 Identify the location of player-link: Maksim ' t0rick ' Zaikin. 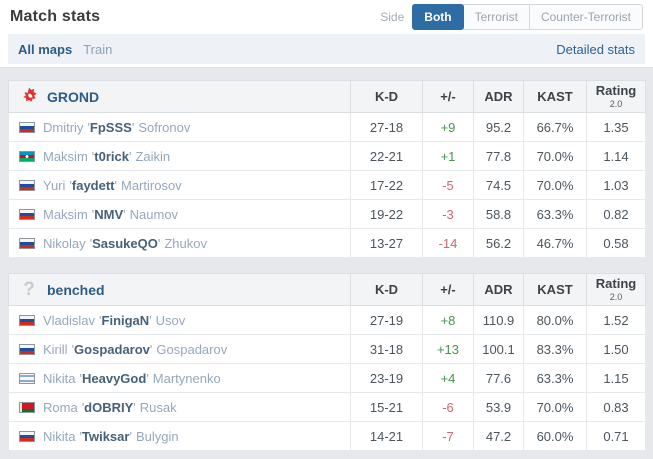
(184, 156).